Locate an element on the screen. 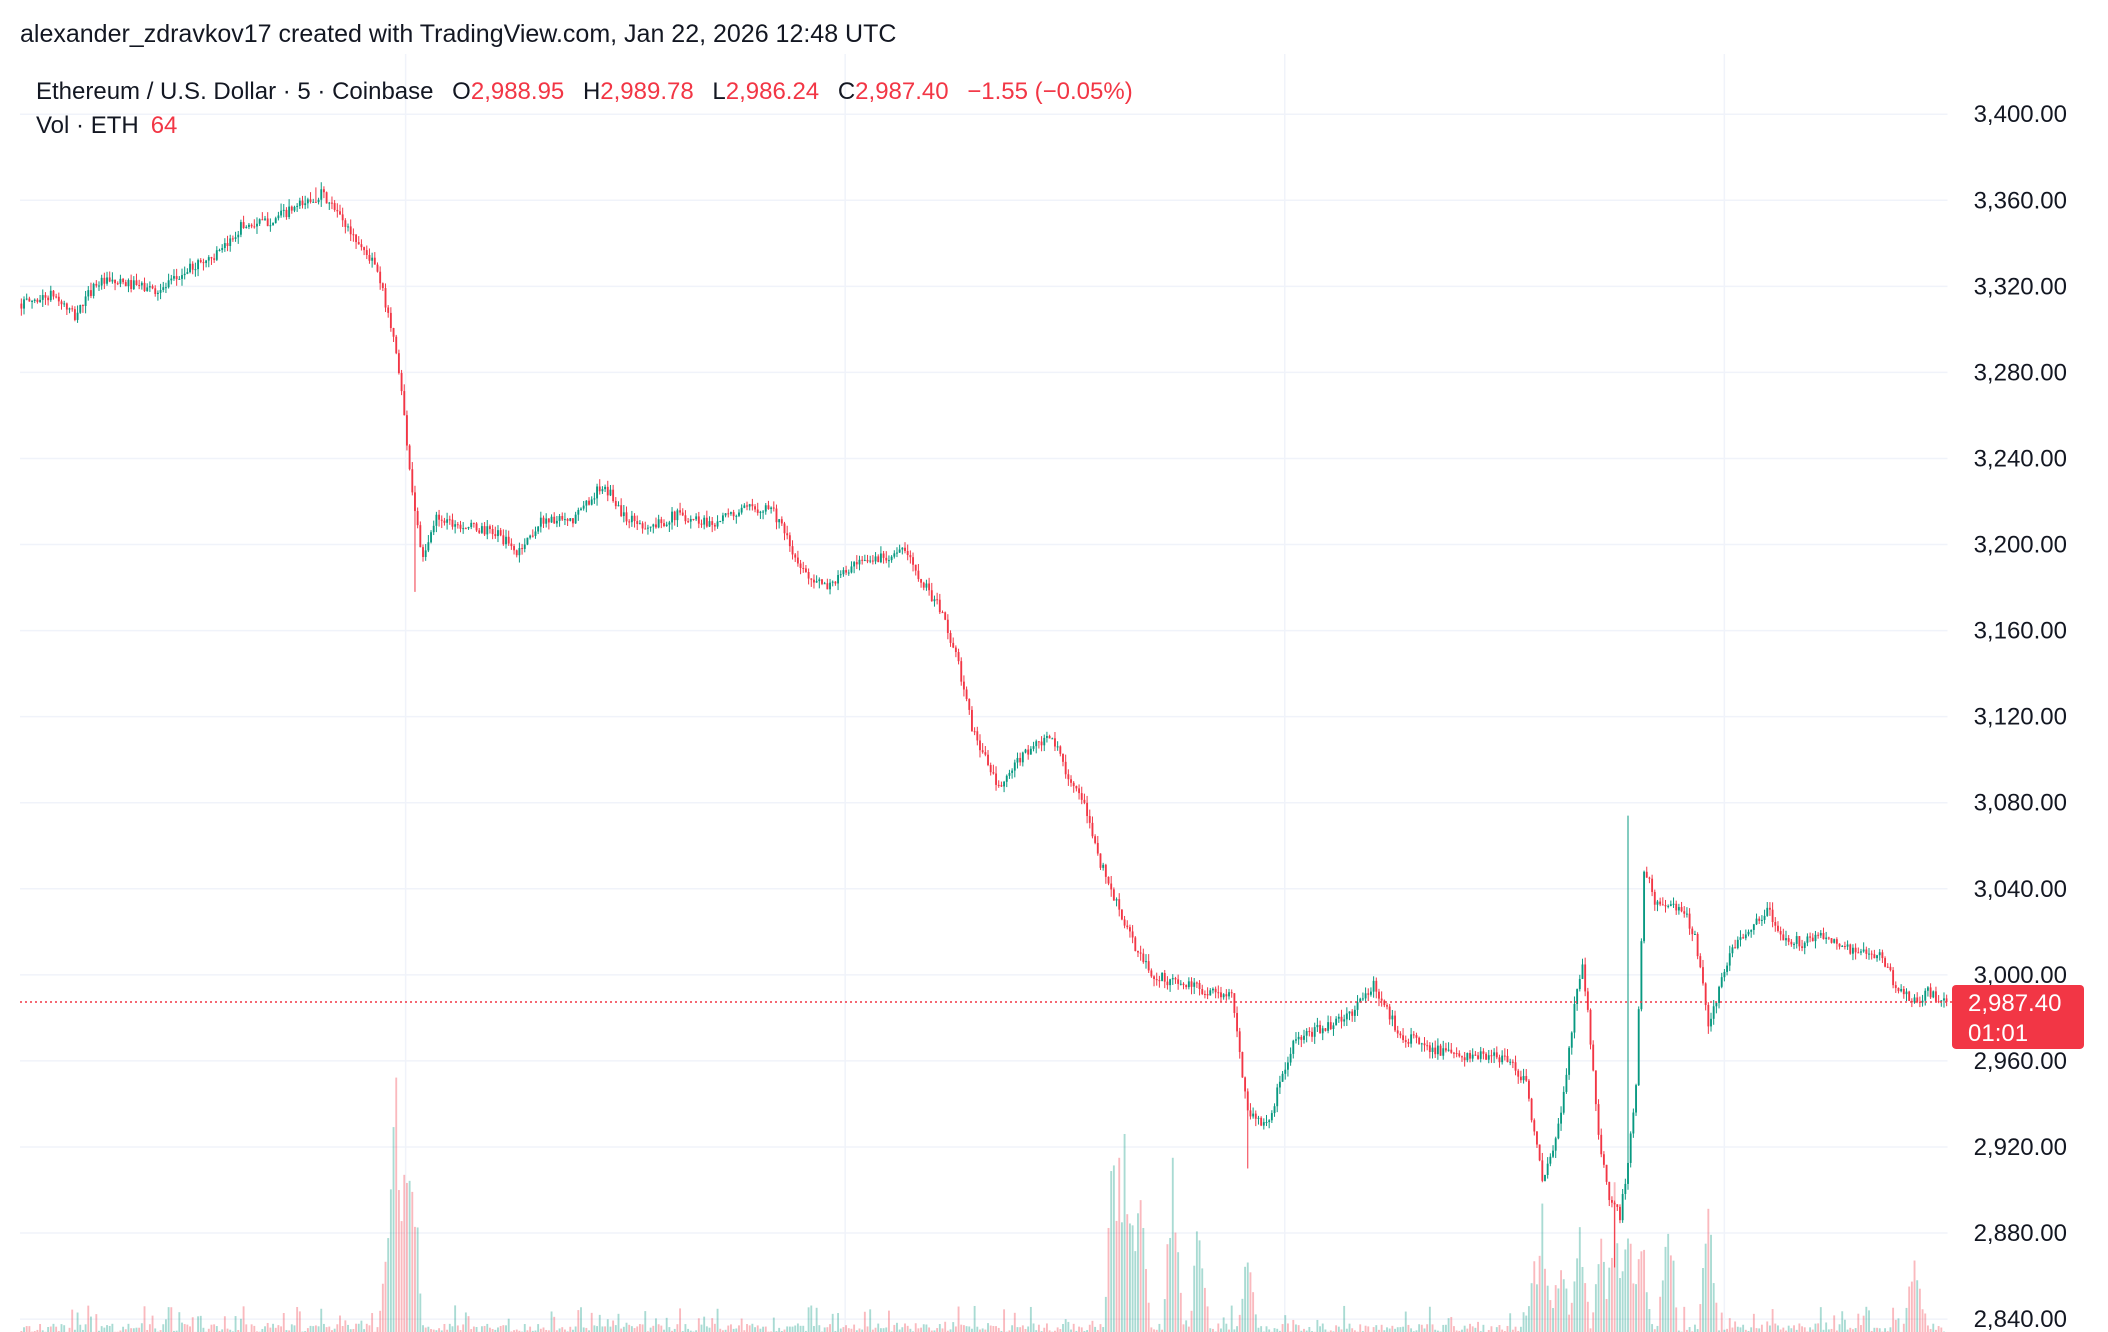  volume-label: Vol · ETH is located at coordinates (87, 125).